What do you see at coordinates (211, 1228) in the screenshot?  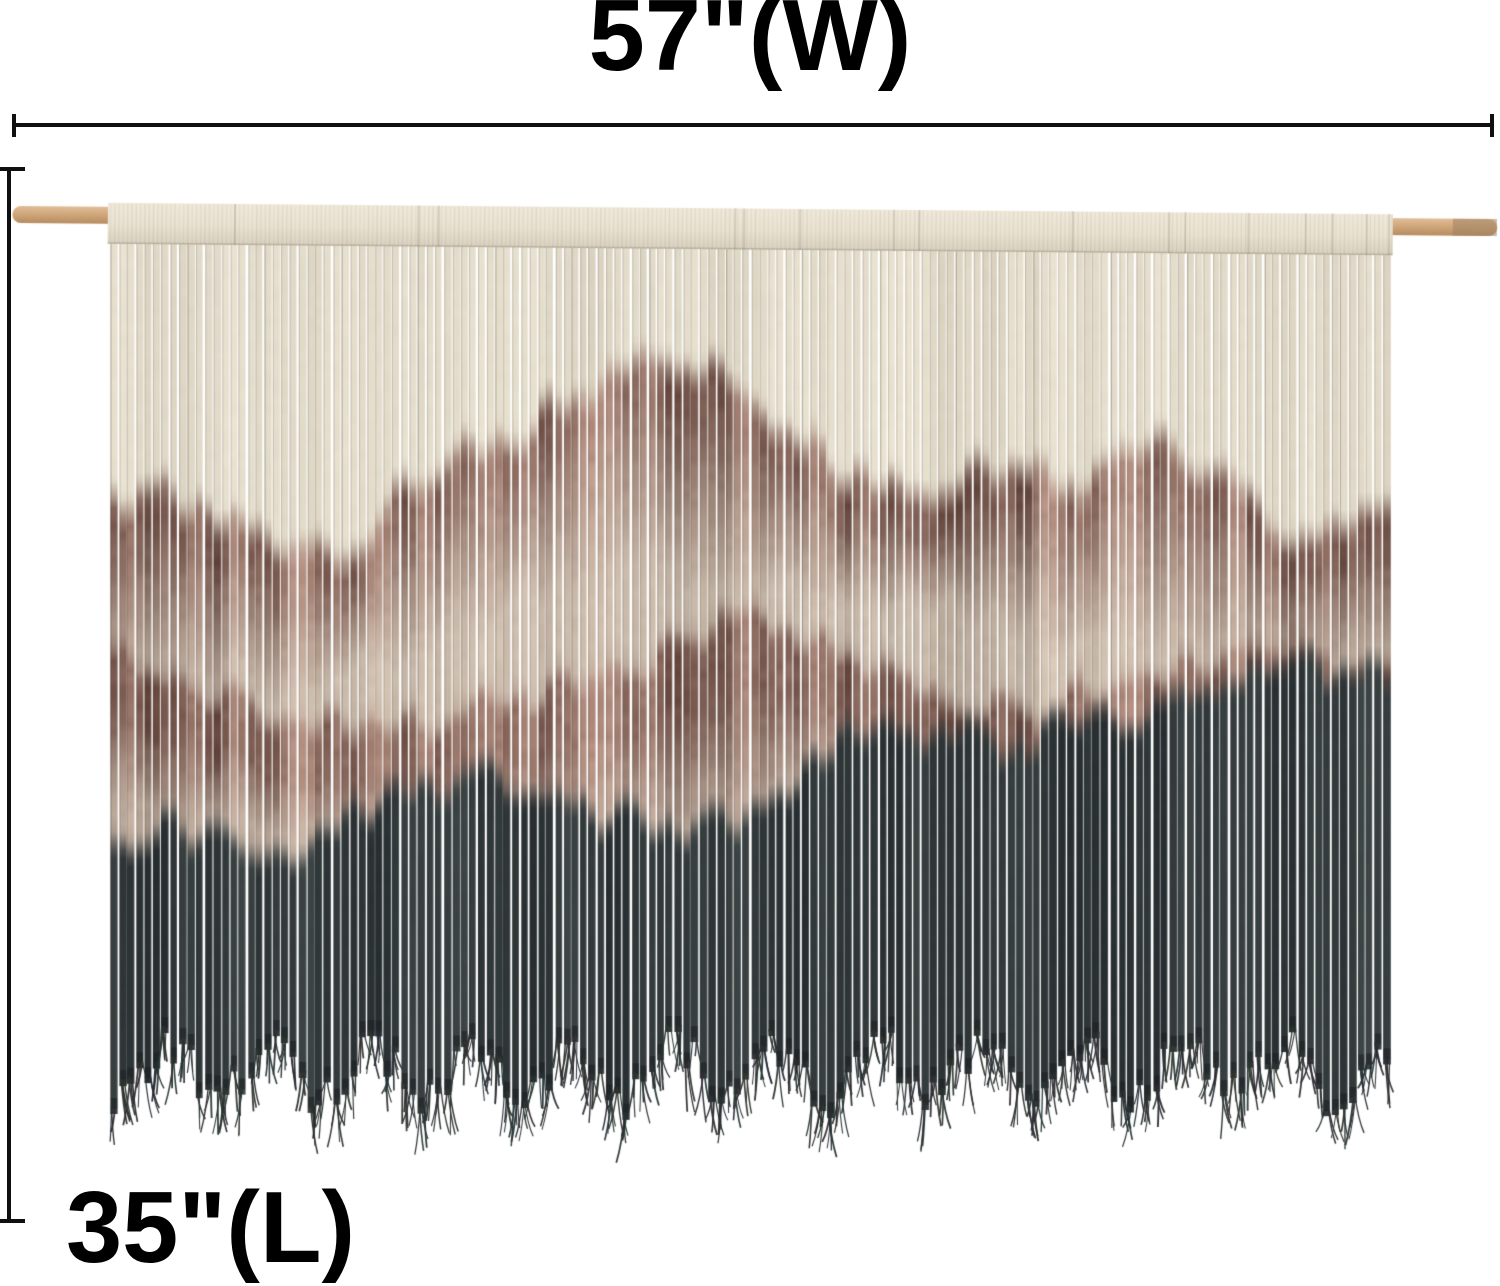 I see `length-dimension-label: 35"(L)` at bounding box center [211, 1228].